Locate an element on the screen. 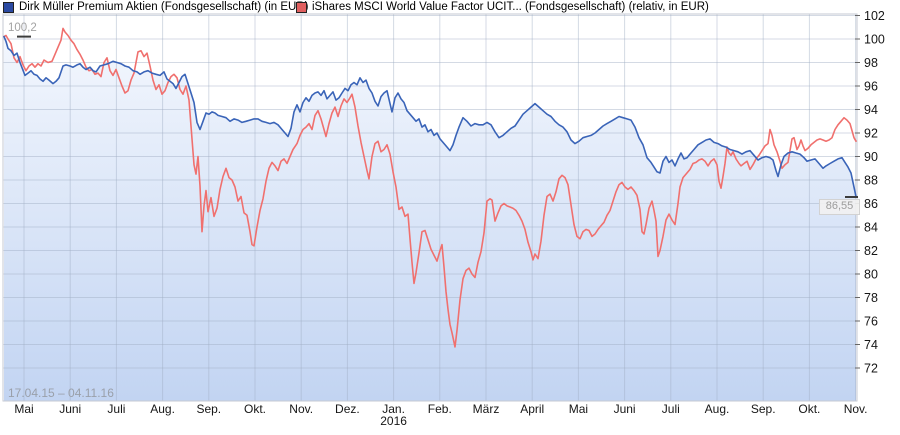 The image size is (900, 435). y-axis-label: 102 is located at coordinates (874, 16).